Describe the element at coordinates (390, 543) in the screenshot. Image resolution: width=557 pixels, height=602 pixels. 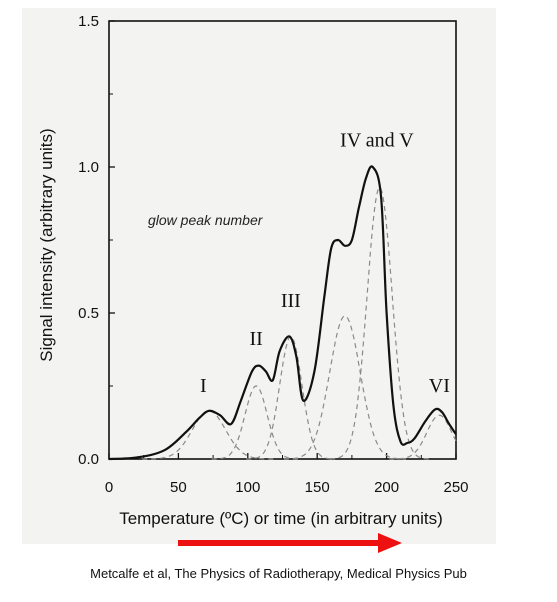
I see `arrow-head` at that location.